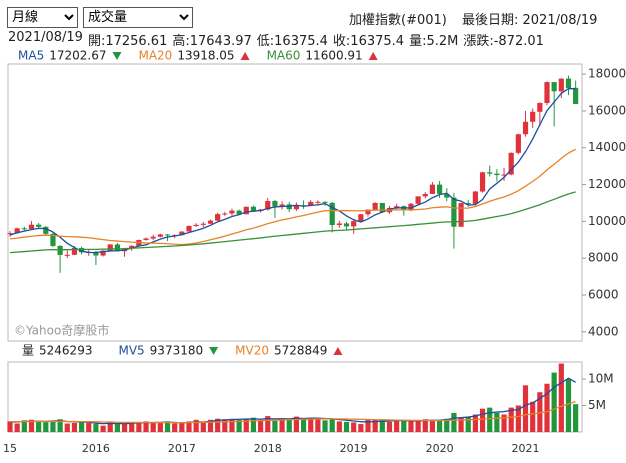  I want to click on legend-name: MA20, so click(155, 56).